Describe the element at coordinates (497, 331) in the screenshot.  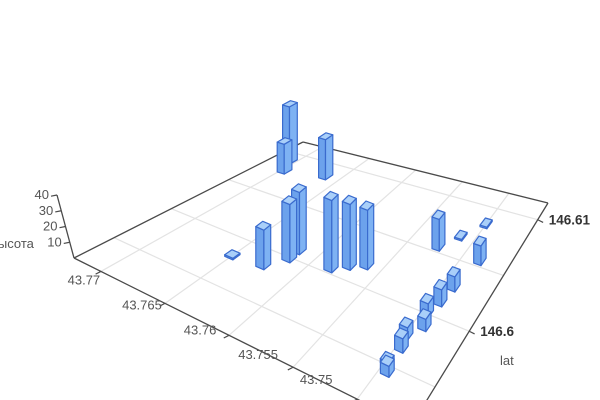
I see `lat-tick-label: 146.6` at that location.